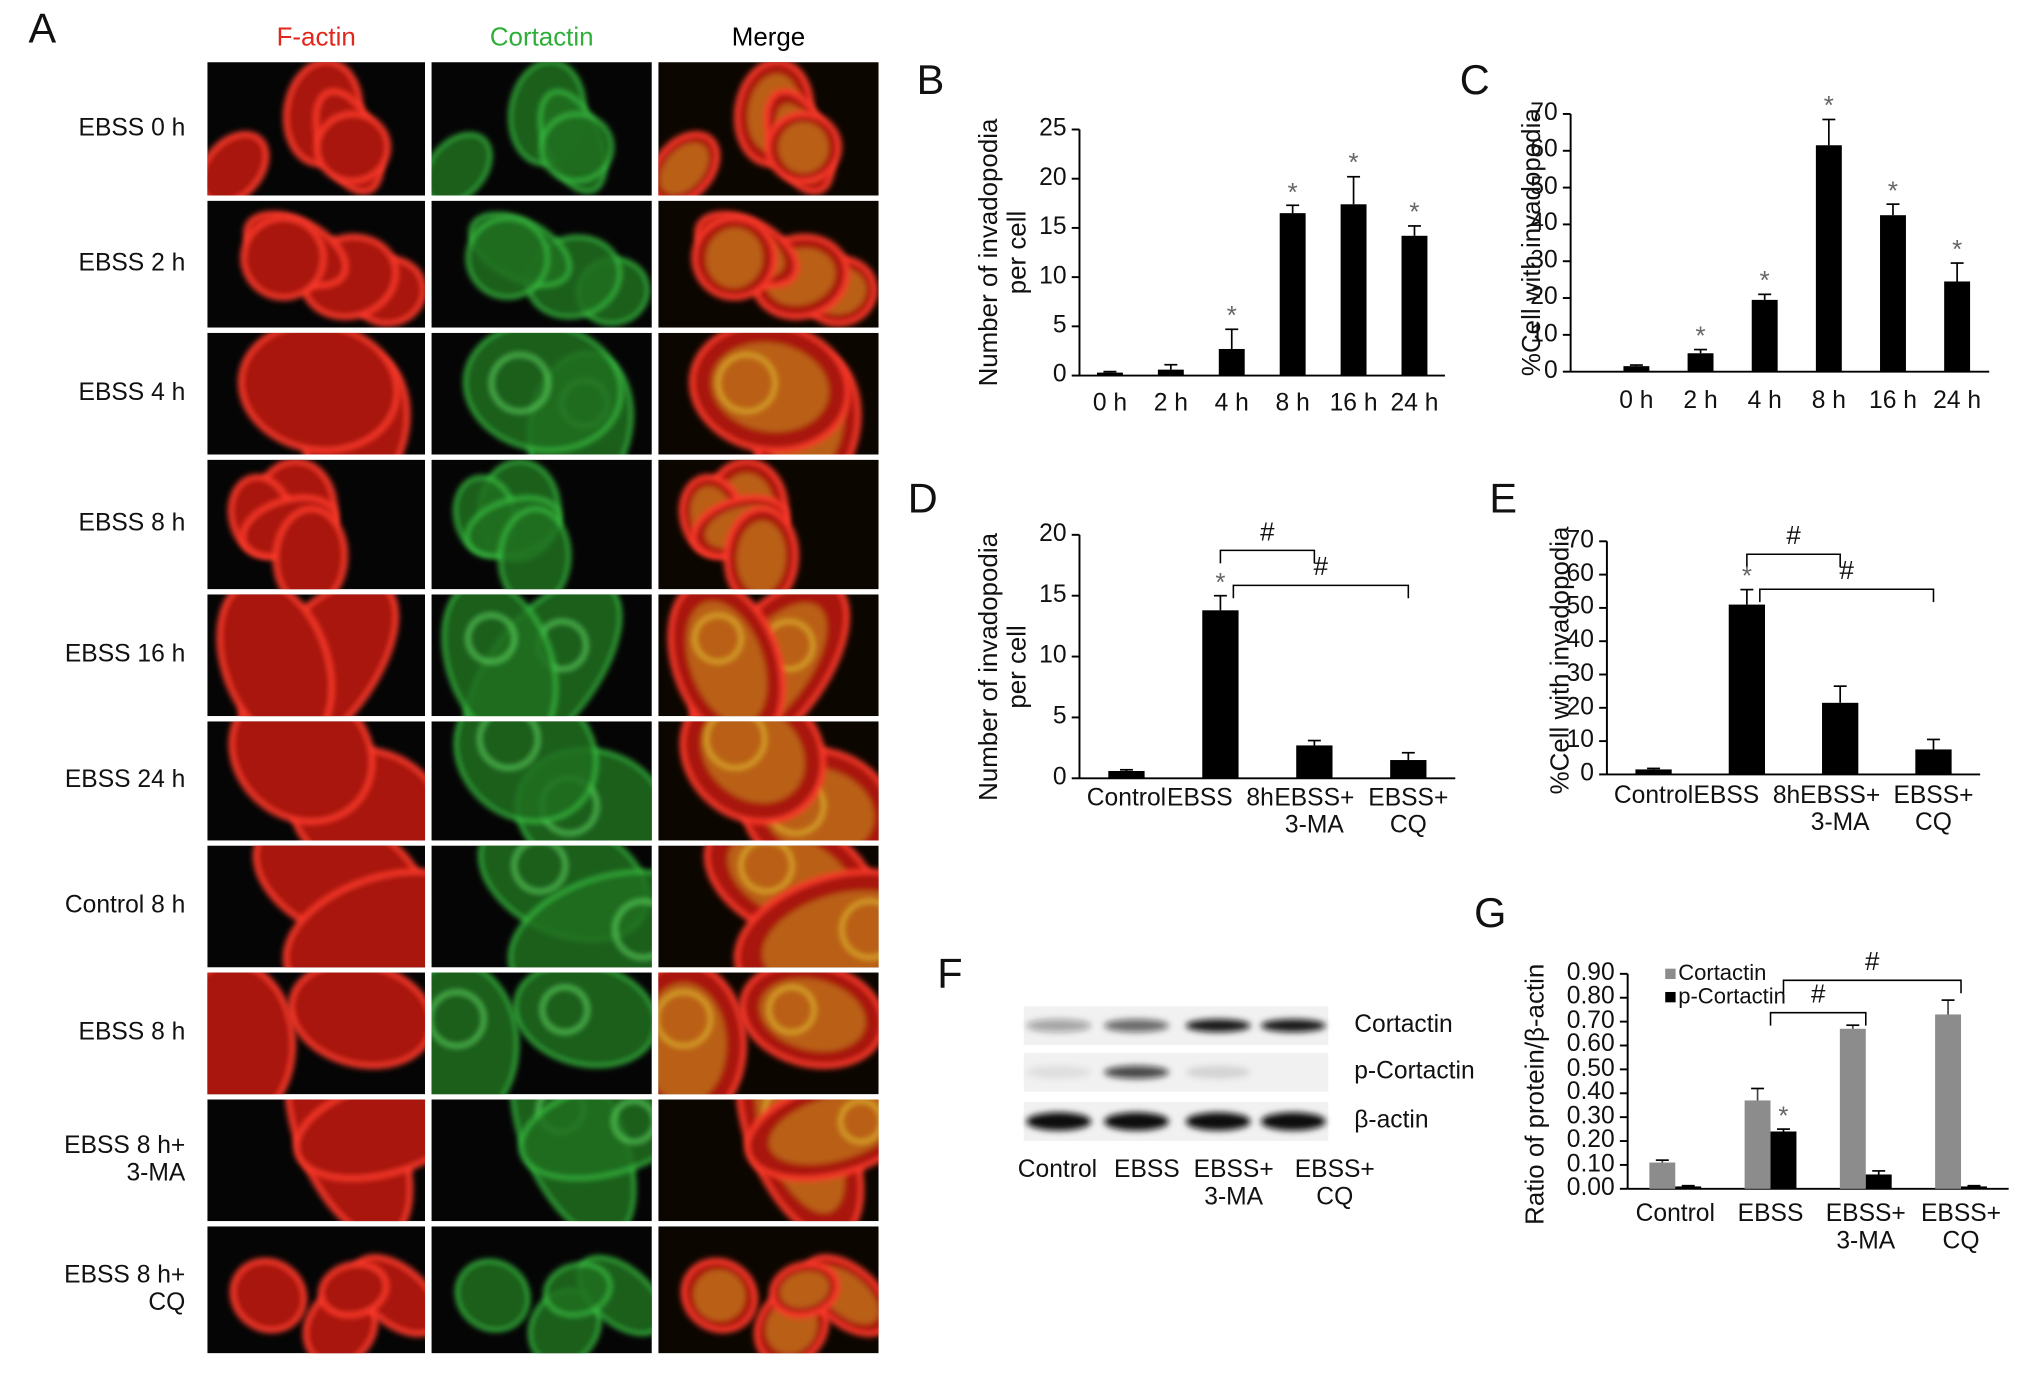 The image size is (2032, 1374). Describe the element at coordinates (1334, 1183) in the screenshot. I see `lane-label: EBSS+ CQ` at that location.